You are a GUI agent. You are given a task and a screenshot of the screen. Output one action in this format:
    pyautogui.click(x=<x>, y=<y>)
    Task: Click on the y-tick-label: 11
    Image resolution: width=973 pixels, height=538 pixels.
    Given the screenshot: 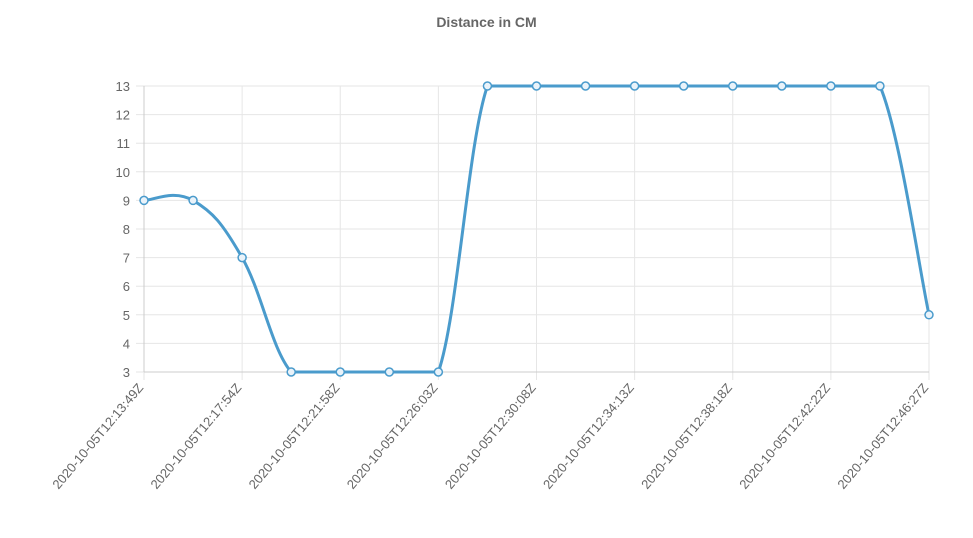 What is the action you would take?
    pyautogui.click(x=124, y=143)
    